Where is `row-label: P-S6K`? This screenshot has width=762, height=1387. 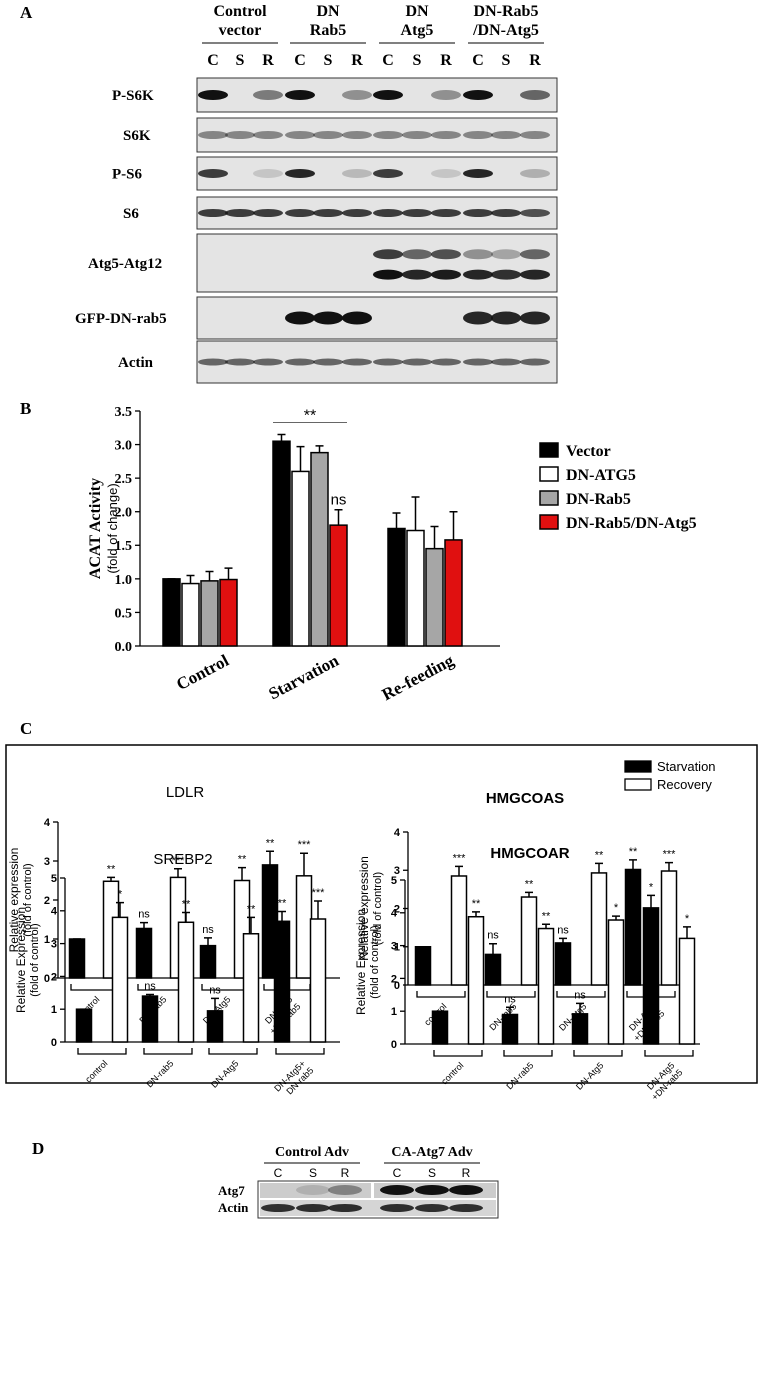 row-label: P-S6K is located at coordinates (133, 96).